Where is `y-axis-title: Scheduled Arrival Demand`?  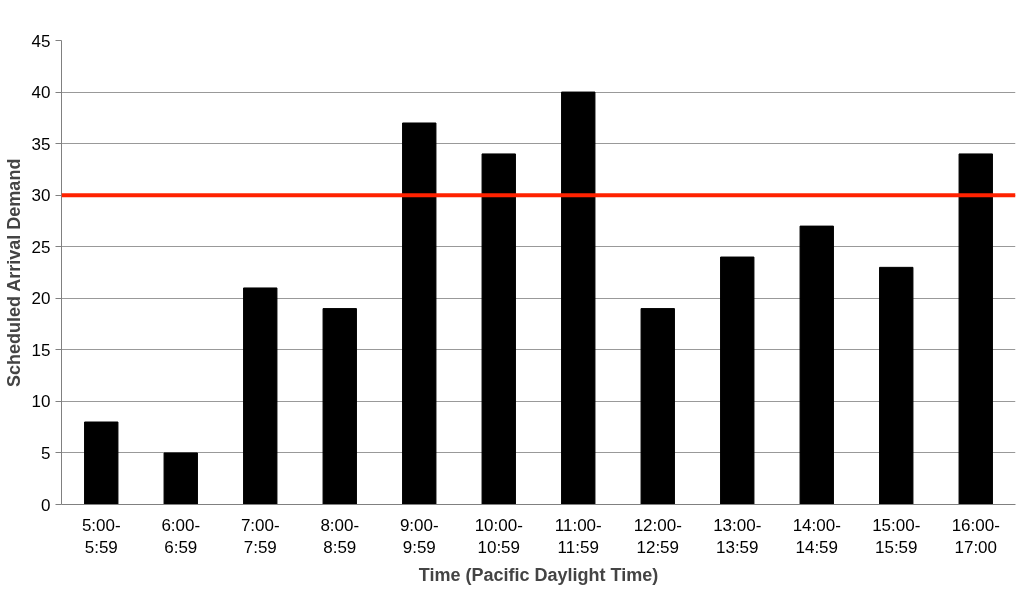
y-axis-title: Scheduled Arrival Demand is located at coordinates (13, 273).